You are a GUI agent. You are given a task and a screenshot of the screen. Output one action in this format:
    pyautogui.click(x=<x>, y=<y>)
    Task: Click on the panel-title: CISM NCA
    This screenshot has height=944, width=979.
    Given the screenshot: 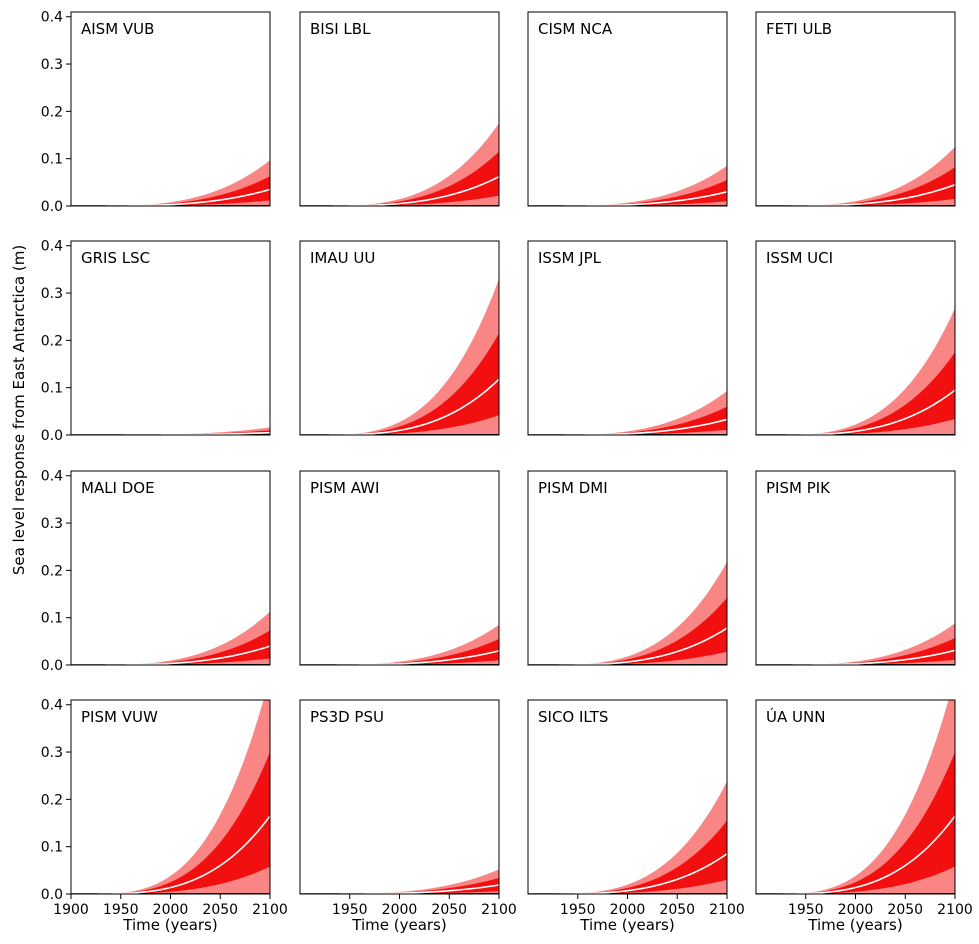 What is the action you would take?
    pyautogui.click(x=575, y=29)
    